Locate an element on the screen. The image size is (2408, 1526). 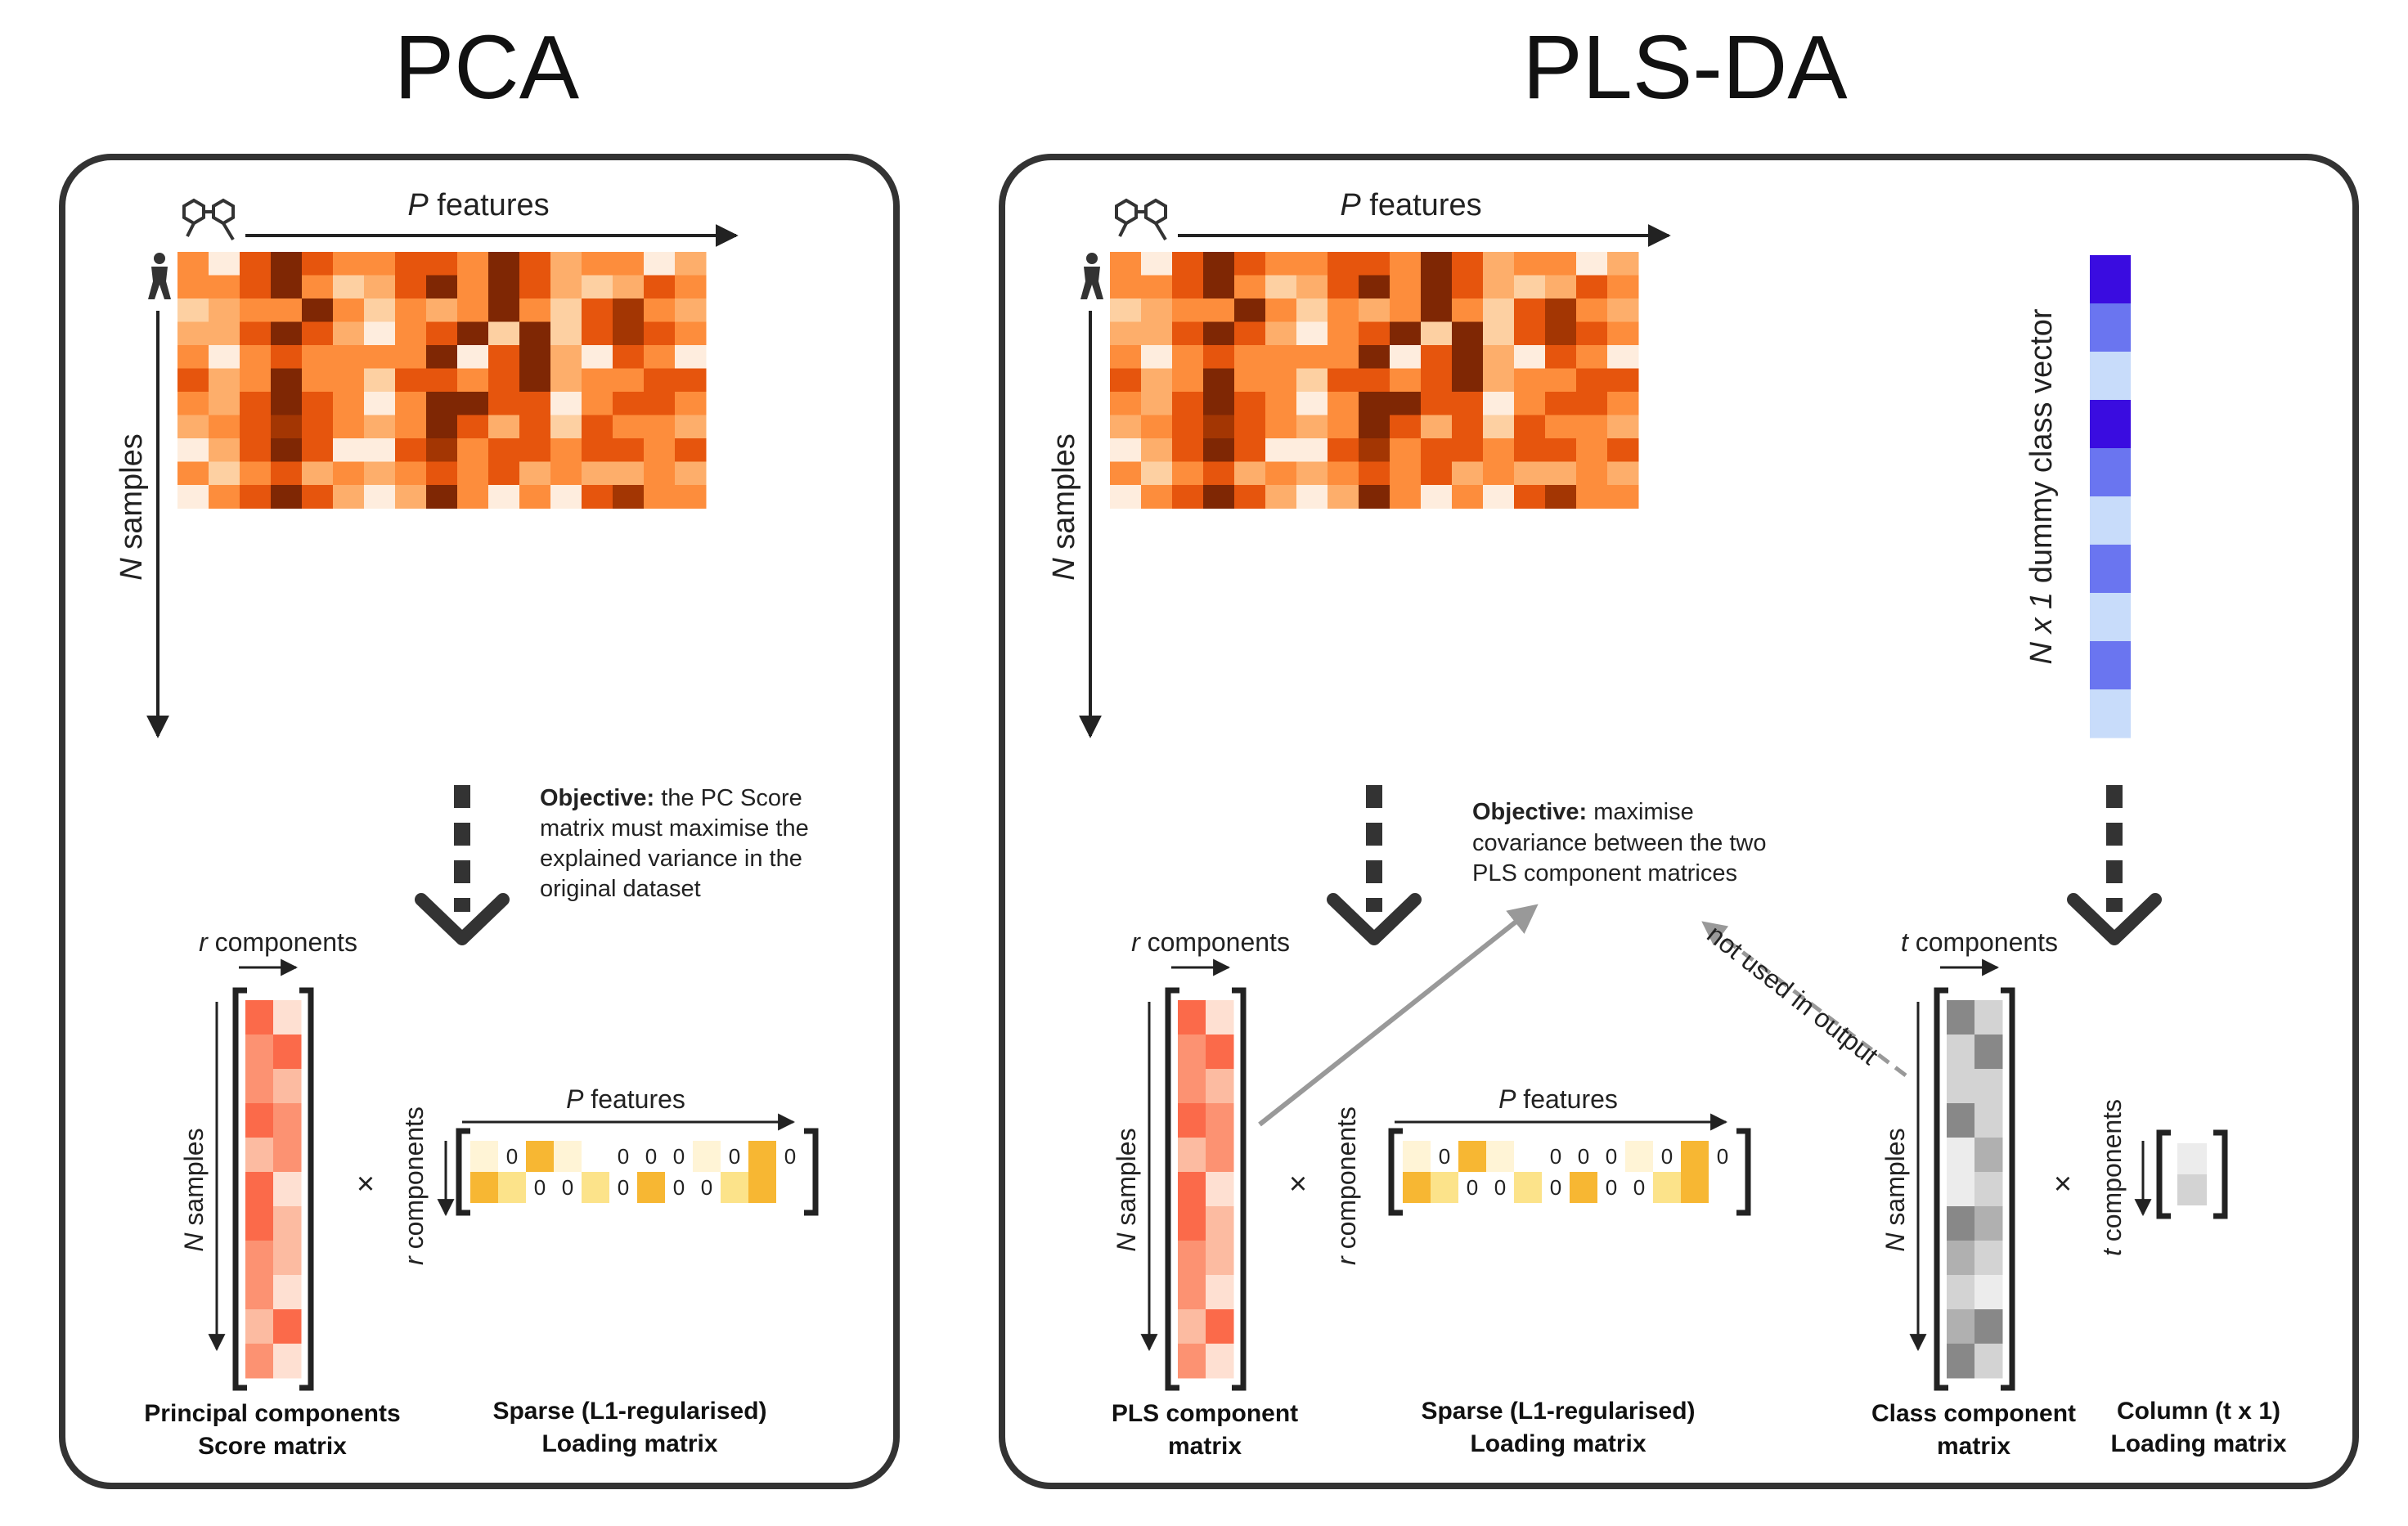
pca-loading-r-label: r components is located at coordinates (414, 1185).